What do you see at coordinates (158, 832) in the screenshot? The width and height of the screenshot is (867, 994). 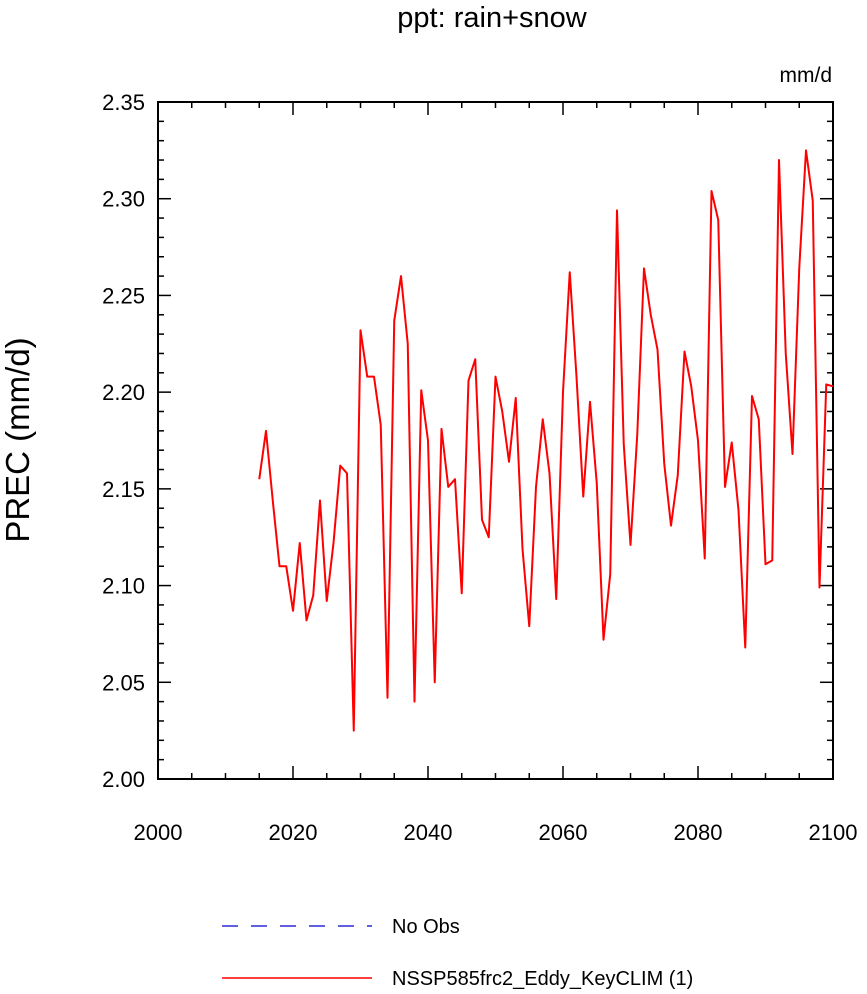 I see `x-tick-label: 2000` at bounding box center [158, 832].